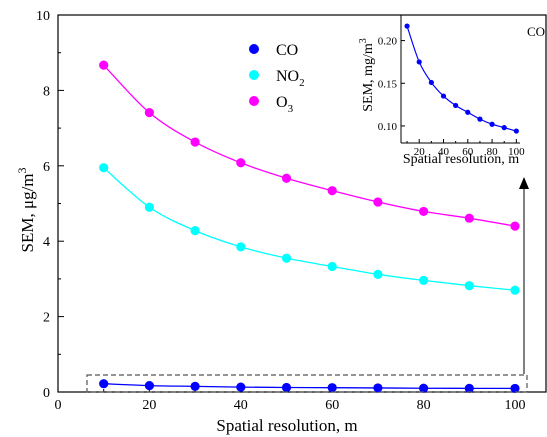 The height and width of the screenshot is (437, 547). I want to click on inset-series-curve, so click(461, 78).